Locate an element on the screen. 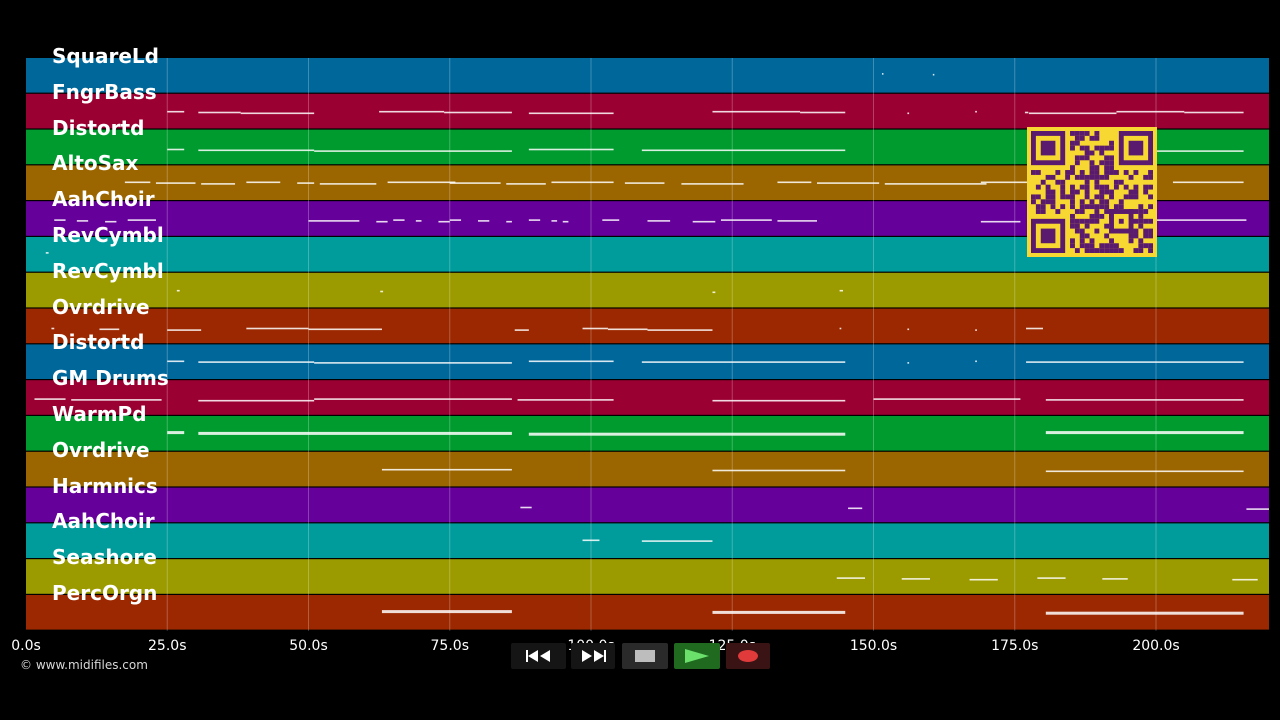  record-icon is located at coordinates (748, 656).